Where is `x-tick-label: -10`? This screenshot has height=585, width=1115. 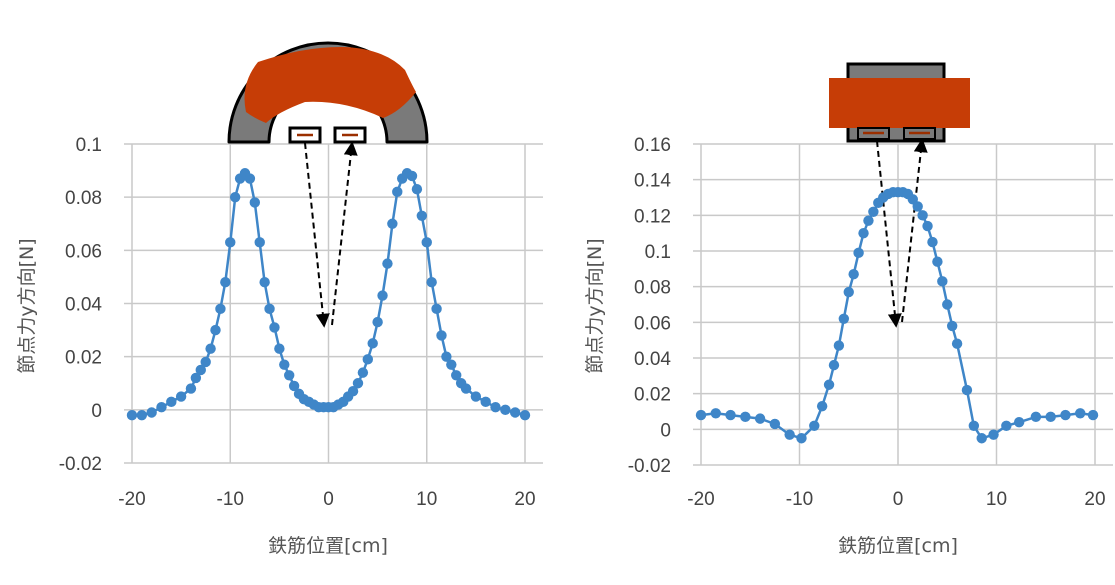 x-tick-label: -10 is located at coordinates (230, 499).